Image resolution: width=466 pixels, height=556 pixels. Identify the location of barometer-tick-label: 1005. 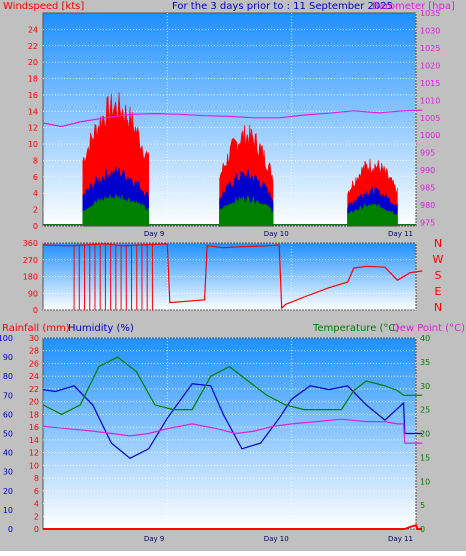
(430, 118).